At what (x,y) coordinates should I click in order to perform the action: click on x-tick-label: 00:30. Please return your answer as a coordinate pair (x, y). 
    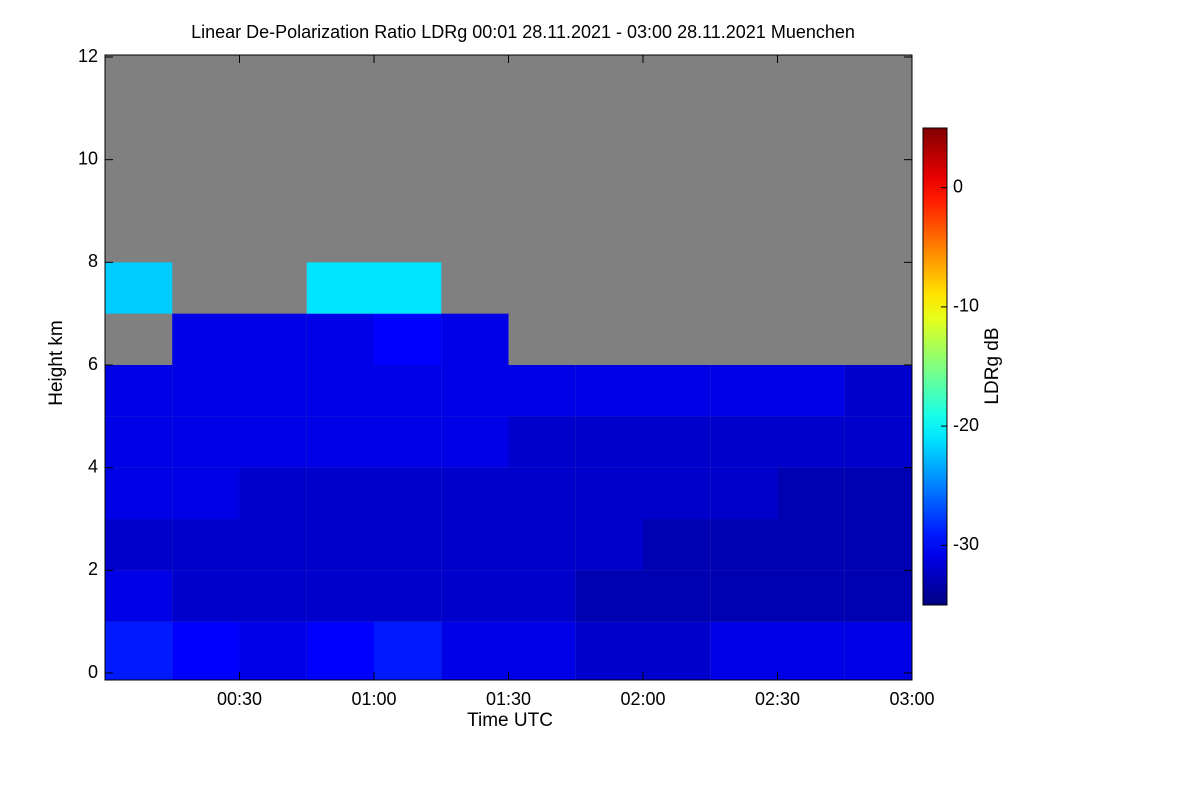
    Looking at the image, I should click on (239, 699).